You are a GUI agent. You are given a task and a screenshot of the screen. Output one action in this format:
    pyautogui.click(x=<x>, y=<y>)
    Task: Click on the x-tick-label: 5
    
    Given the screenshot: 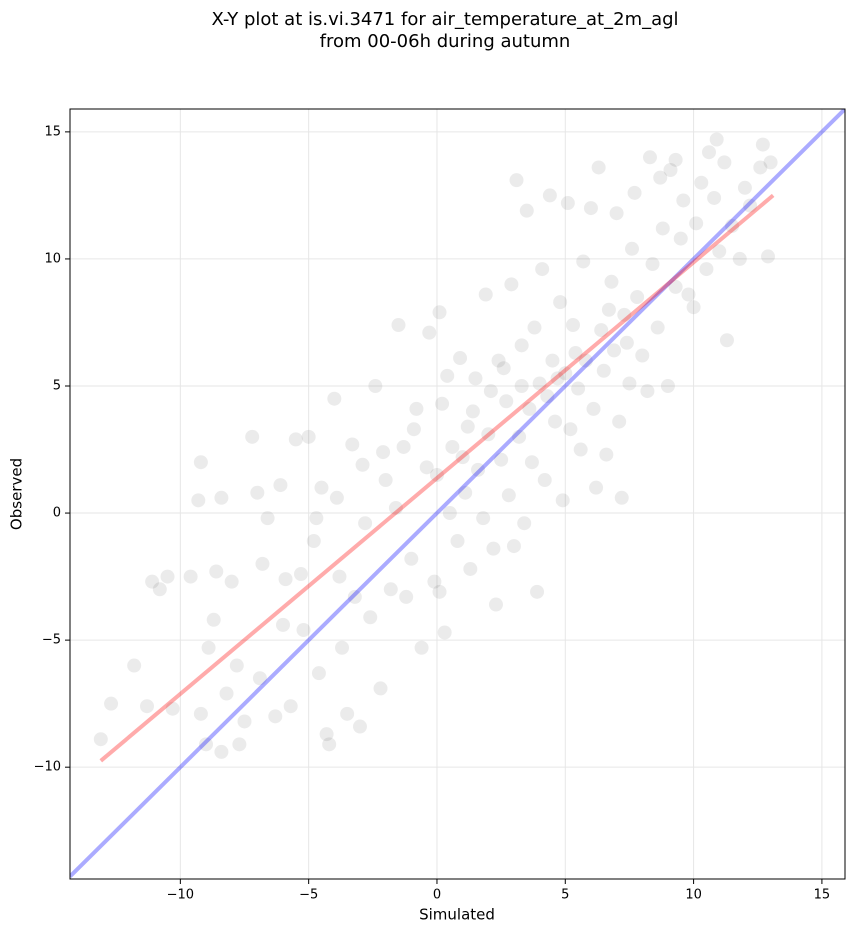 What is the action you would take?
    pyautogui.click(x=565, y=895)
    